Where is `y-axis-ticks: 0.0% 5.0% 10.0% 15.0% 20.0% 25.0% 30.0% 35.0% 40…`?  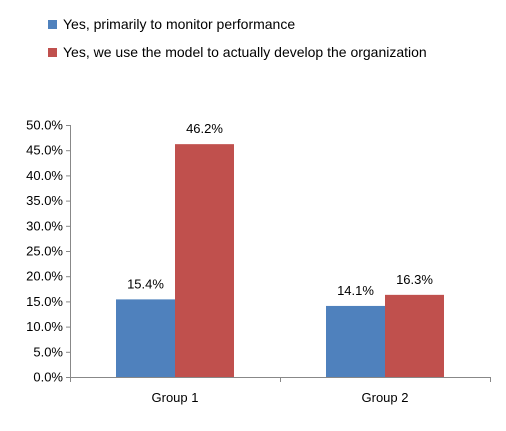 y-axis-ticks: 0.0% 5.0% 10.0% 15.0% 20.0% 25.0% 30.0% 35.0% 40… is located at coordinates (48, 251).